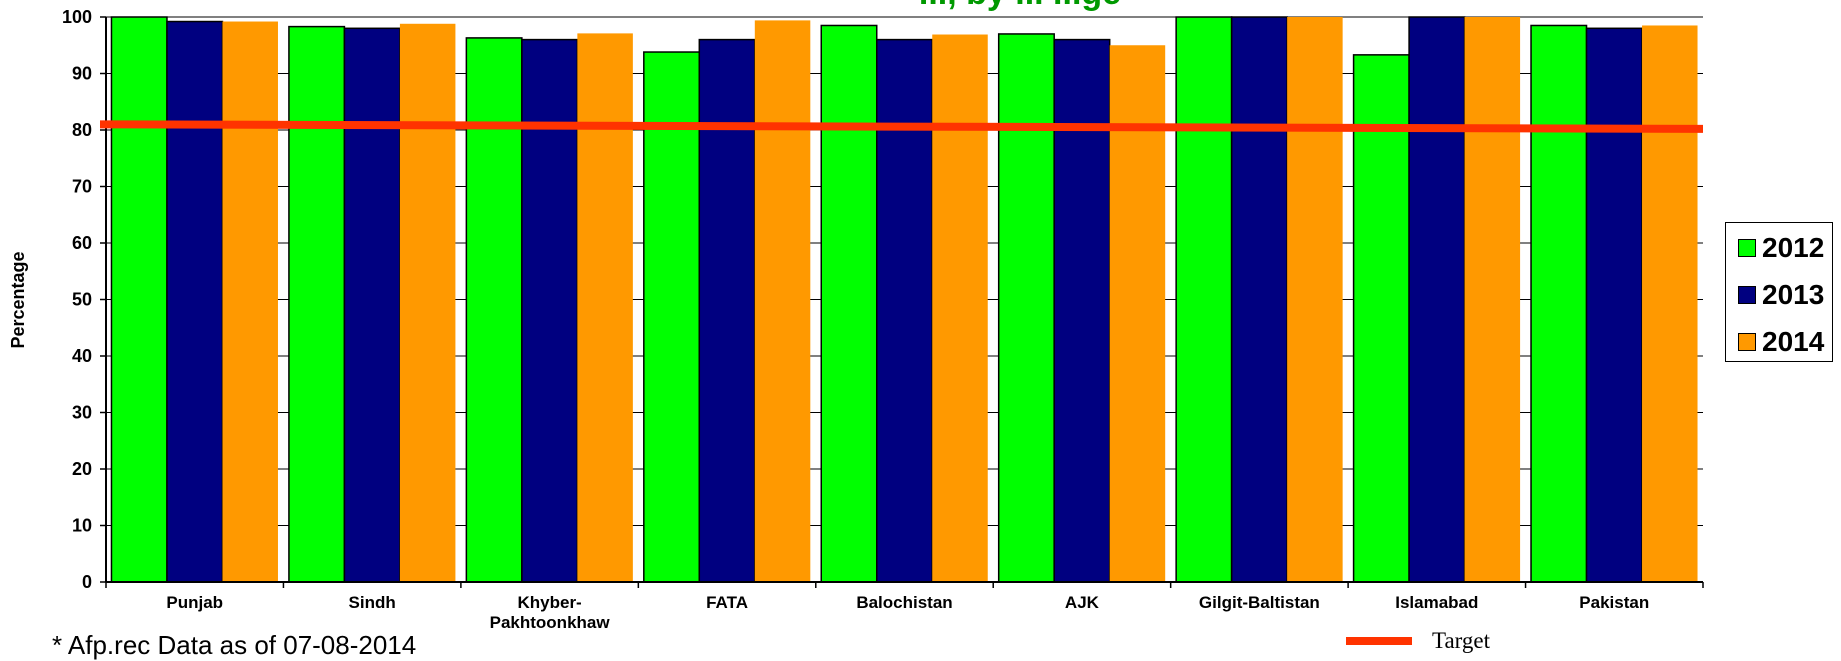 The image size is (1841, 661). What do you see at coordinates (82, 243) in the screenshot?
I see `y-tick-label: 60` at bounding box center [82, 243].